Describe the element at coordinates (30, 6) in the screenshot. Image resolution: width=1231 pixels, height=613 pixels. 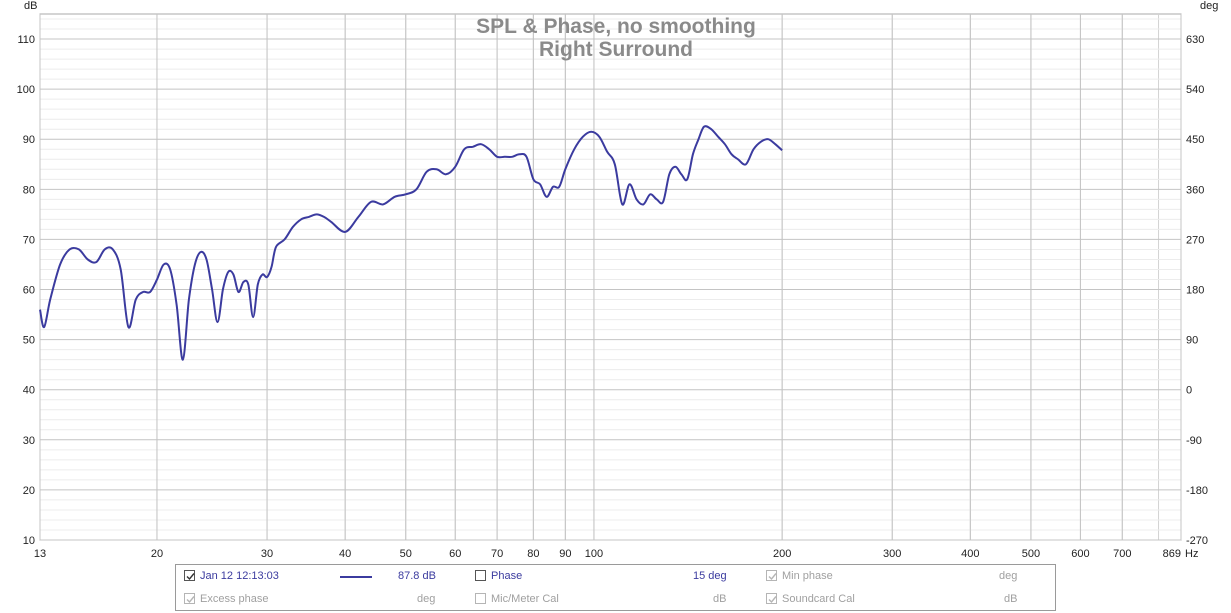
I see `y-axis-label-left: dB` at that location.